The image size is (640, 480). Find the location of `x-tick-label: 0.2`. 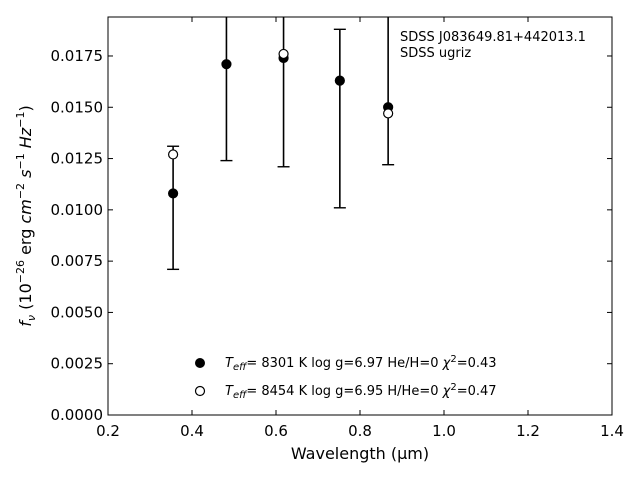

x-tick-label: 0.2 is located at coordinates (108, 431).